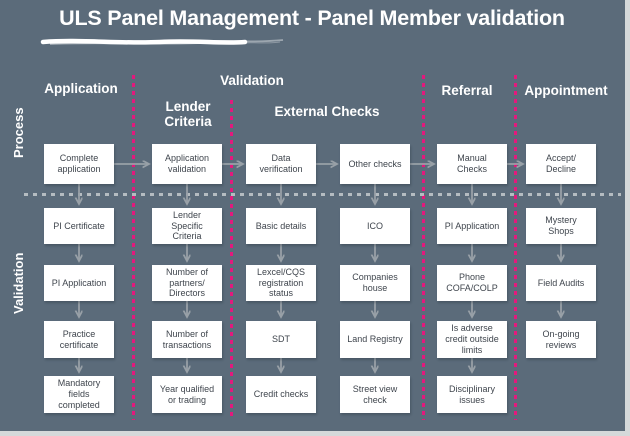 Image resolution: width=630 pixels, height=436 pixels. I want to click on section-header-lender-criteria: Lender Criteria, so click(188, 114).